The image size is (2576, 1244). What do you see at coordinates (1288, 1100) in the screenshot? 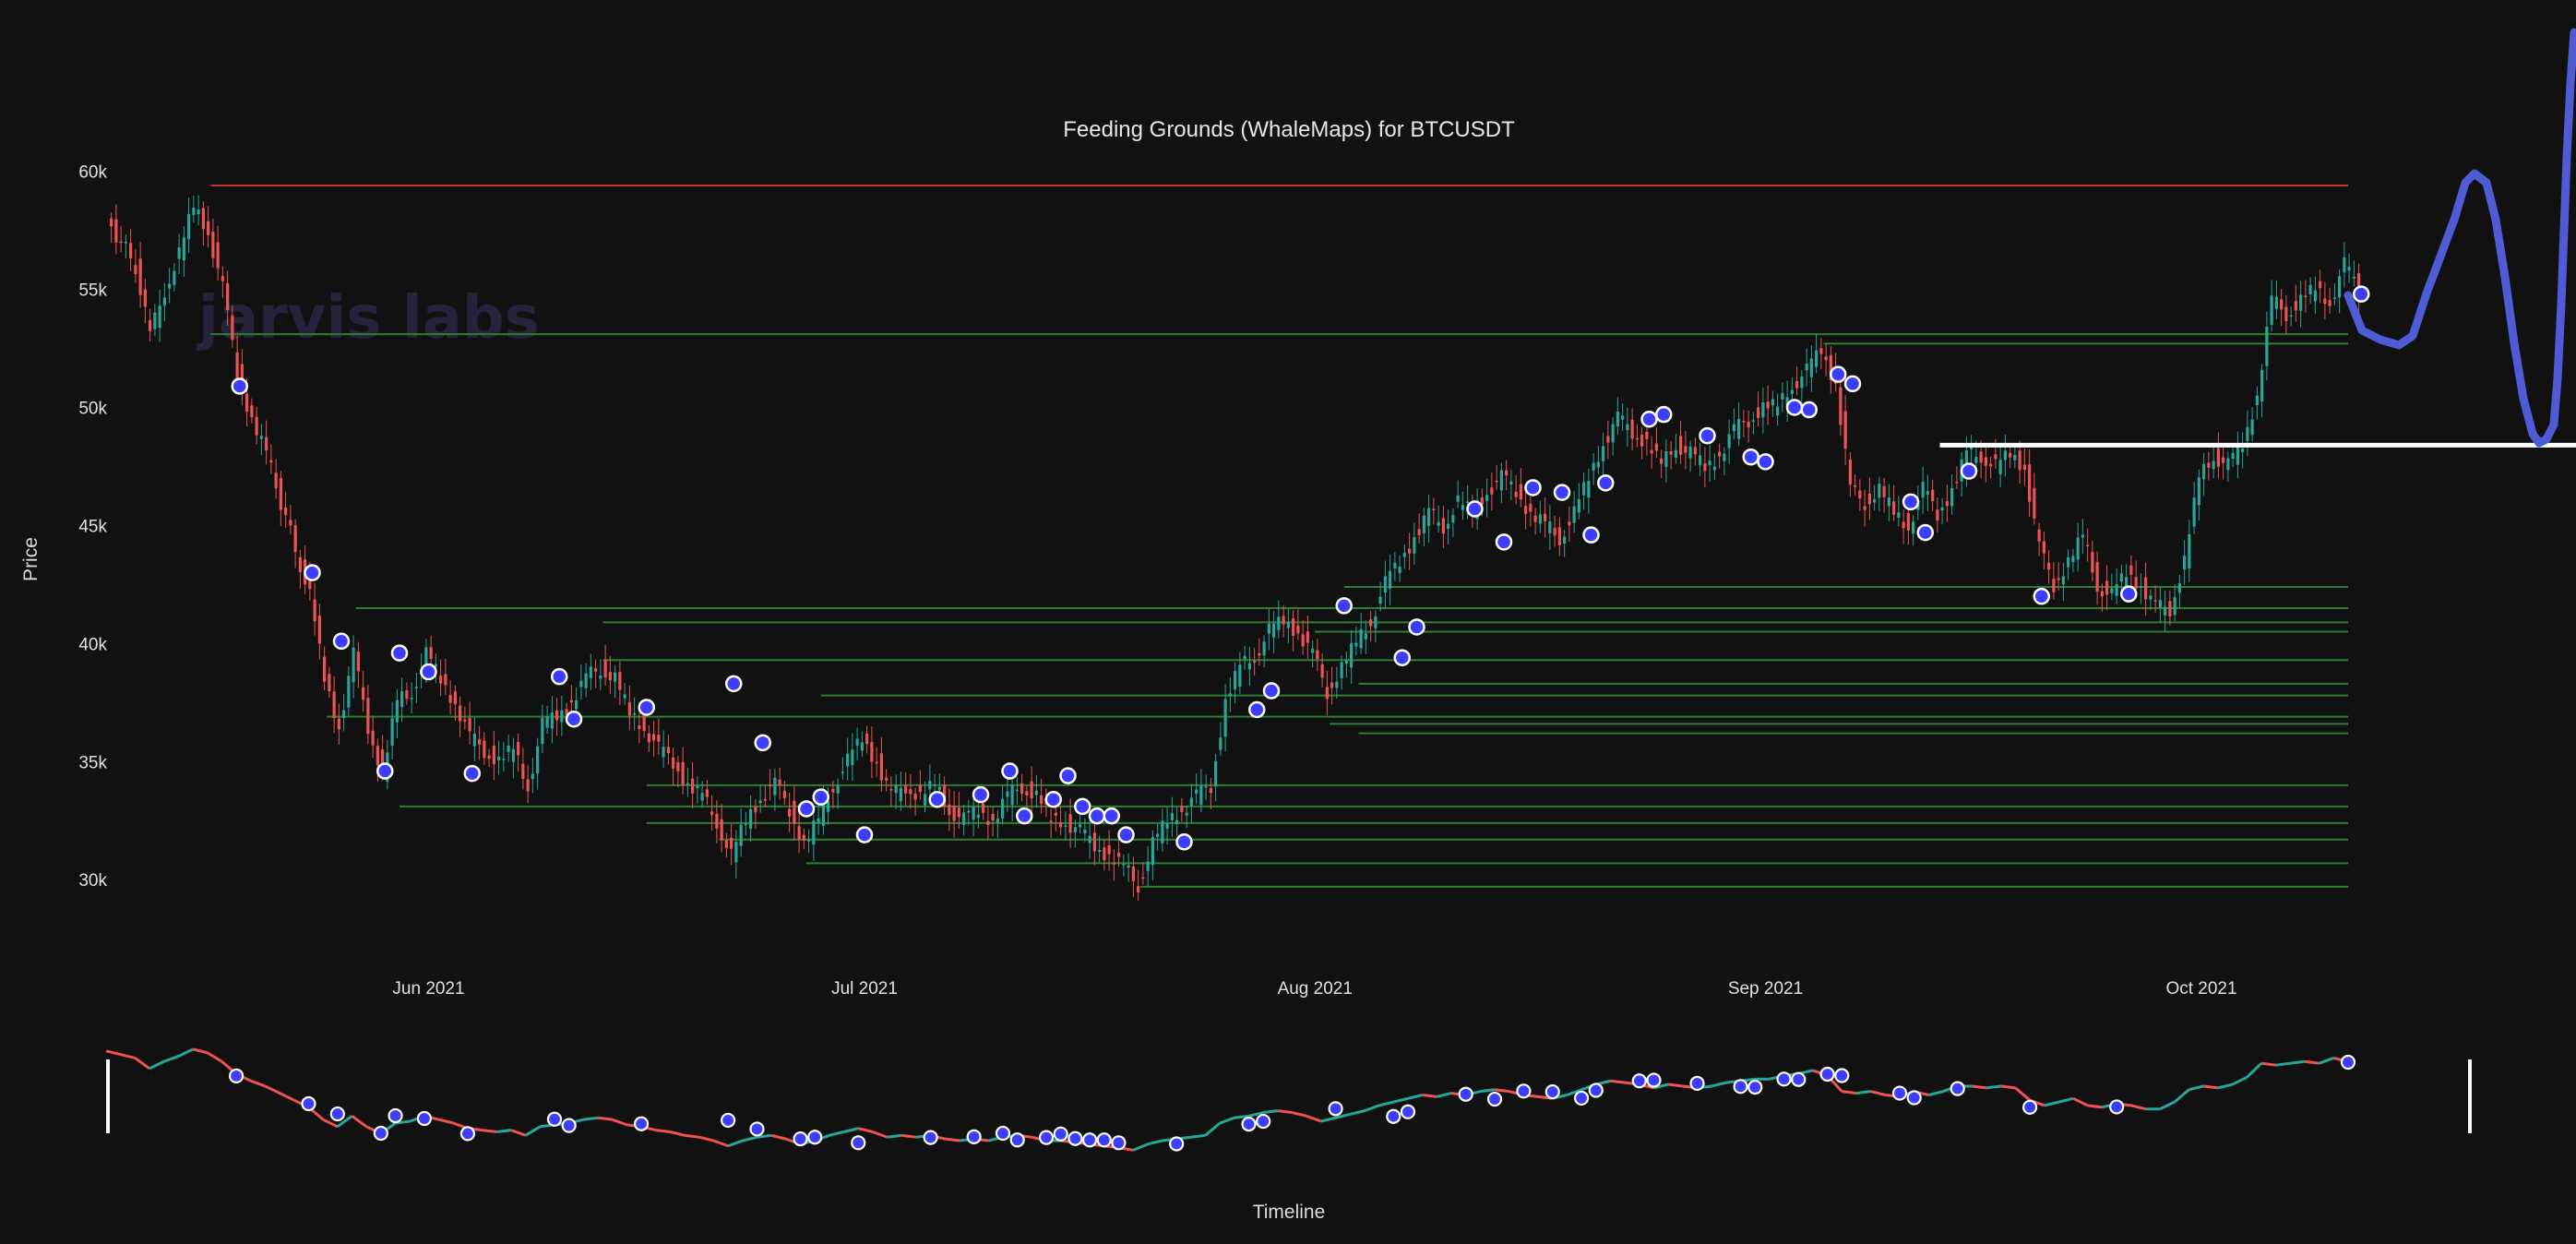
I see `range-slider` at bounding box center [1288, 1100].